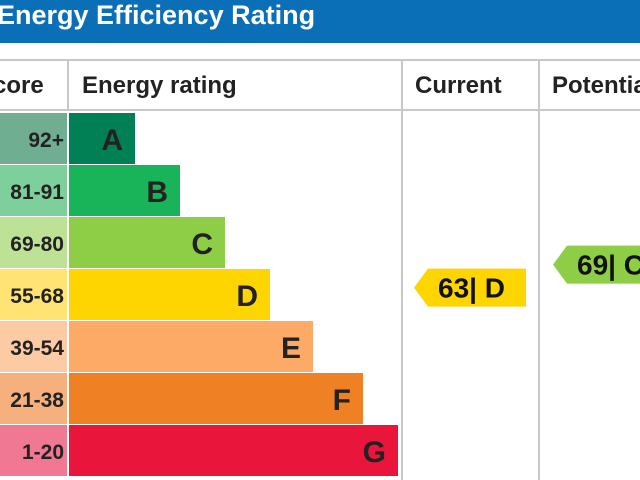 This screenshot has height=480, width=640. What do you see at coordinates (37, 296) in the screenshot?
I see `band-range-d: 55-68` at bounding box center [37, 296].